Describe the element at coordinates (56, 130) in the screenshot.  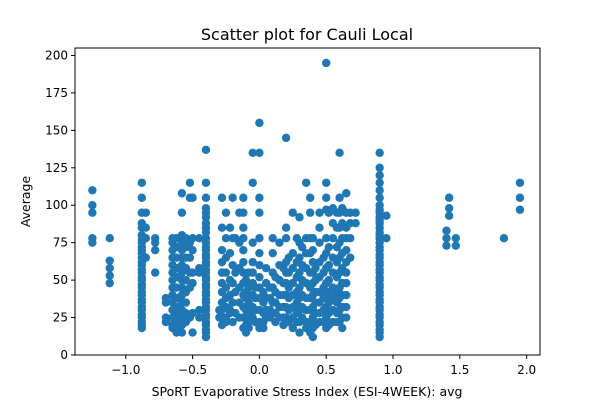
I see `y-tick-label: 150` at that location.